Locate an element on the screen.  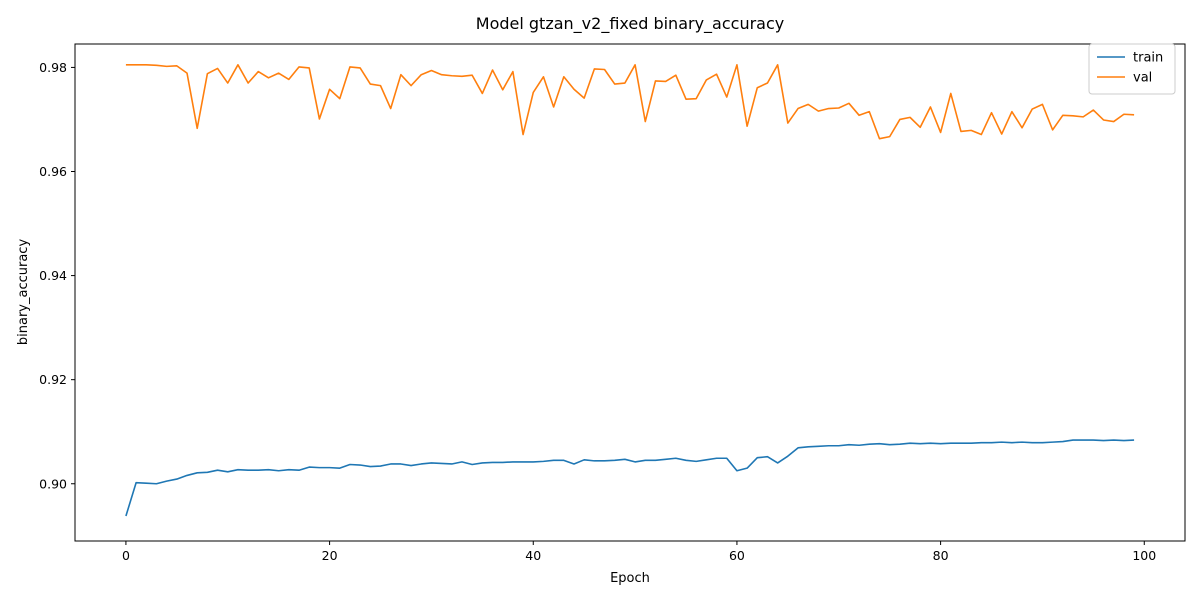
x-tick-label: 60 is located at coordinates (737, 555).